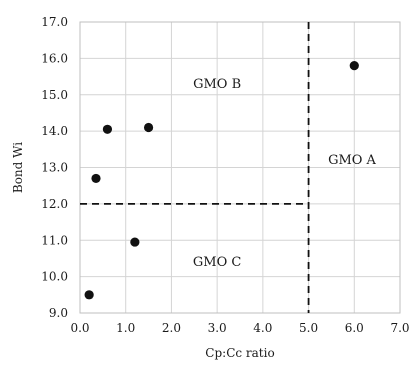 This screenshot has width=410, height=367. Describe the element at coordinates (54, 168) in the screenshot. I see `y-tick-label: 13.0` at that location.